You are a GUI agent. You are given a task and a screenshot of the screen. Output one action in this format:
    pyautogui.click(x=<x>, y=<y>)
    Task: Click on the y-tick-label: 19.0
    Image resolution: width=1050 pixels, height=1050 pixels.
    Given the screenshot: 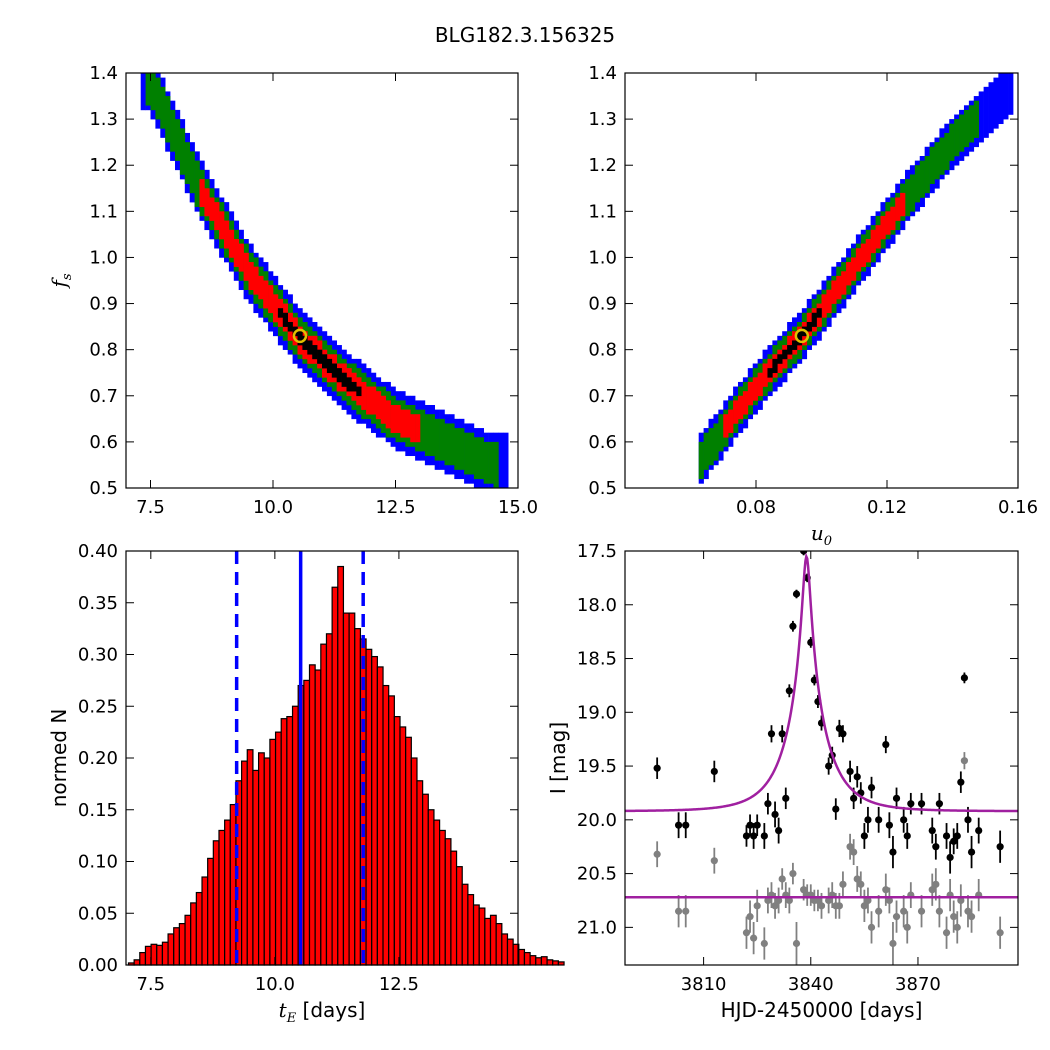 What is the action you would take?
    pyautogui.click(x=597, y=712)
    